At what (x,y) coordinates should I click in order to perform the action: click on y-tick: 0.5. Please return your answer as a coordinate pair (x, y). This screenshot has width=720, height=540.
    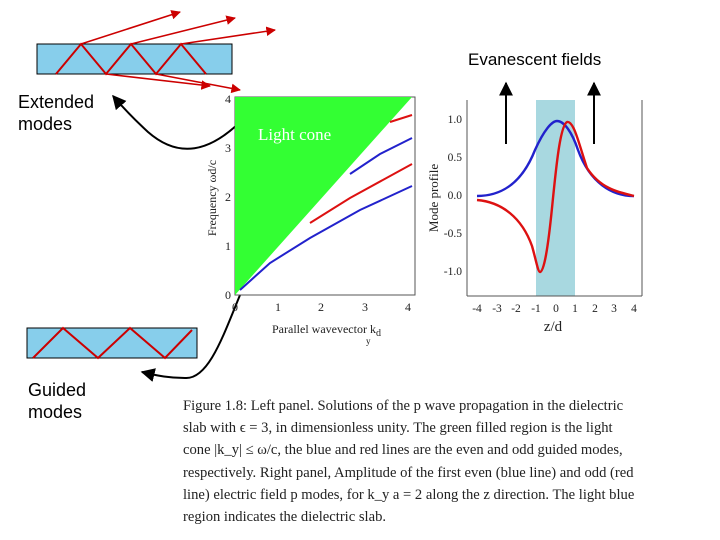
    Looking at the image, I should click on (455, 158).